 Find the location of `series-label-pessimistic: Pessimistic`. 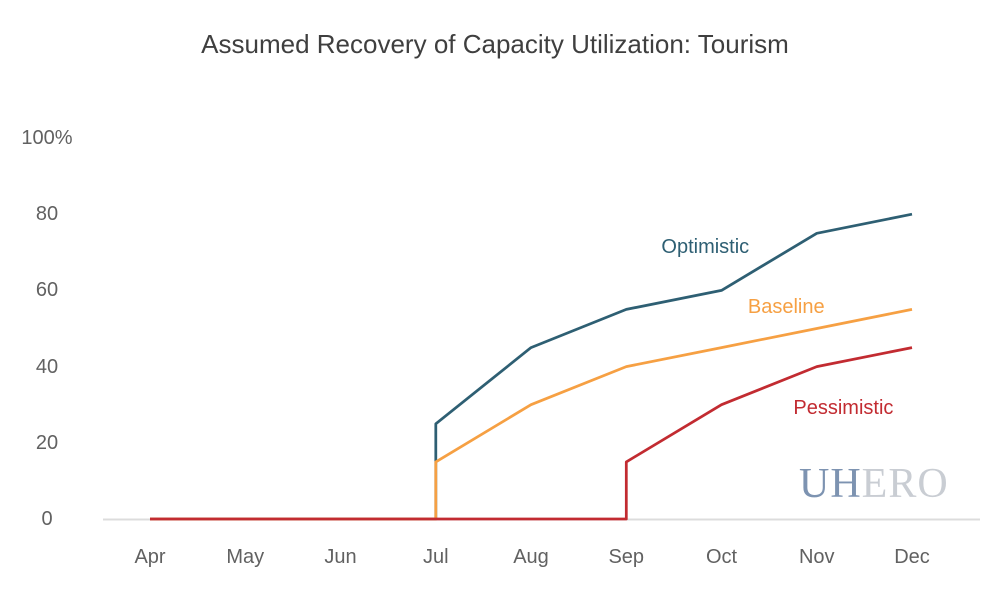

series-label-pessimistic: Pessimistic is located at coordinates (843, 408).